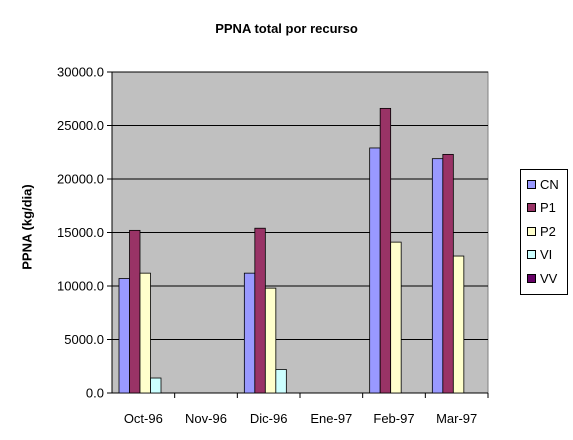 The height and width of the screenshot is (440, 573). What do you see at coordinates (456, 418) in the screenshot?
I see `x-tick-label: Mar-97` at bounding box center [456, 418].